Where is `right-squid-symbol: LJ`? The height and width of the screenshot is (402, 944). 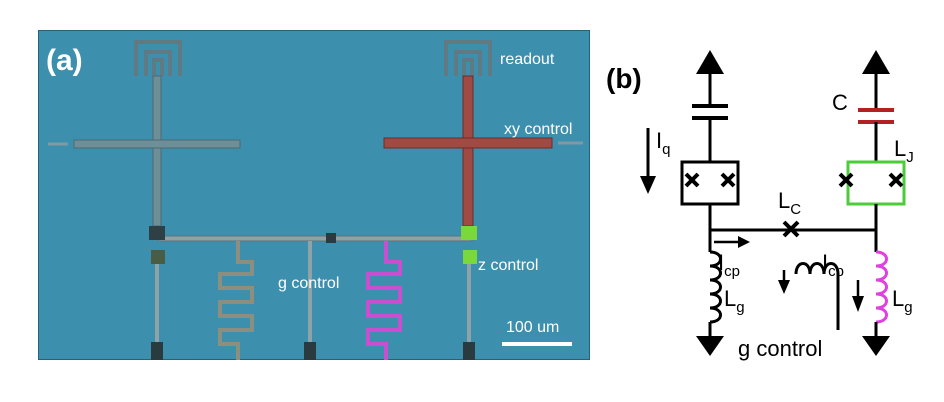
right-squid-symbol: LJ is located at coordinates (876, 183).